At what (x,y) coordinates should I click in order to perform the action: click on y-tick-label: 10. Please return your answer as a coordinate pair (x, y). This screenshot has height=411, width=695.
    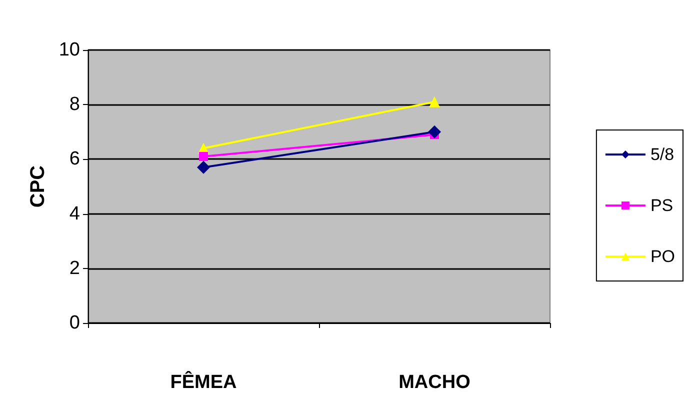
    Looking at the image, I should click on (69, 50).